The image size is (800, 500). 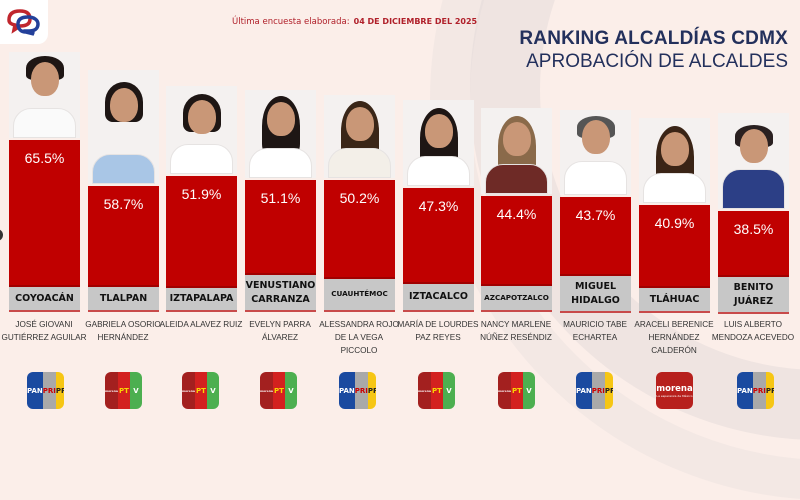 I want to click on alcaldia-label: MIGUEL HIDALGO, so click(x=595, y=294).